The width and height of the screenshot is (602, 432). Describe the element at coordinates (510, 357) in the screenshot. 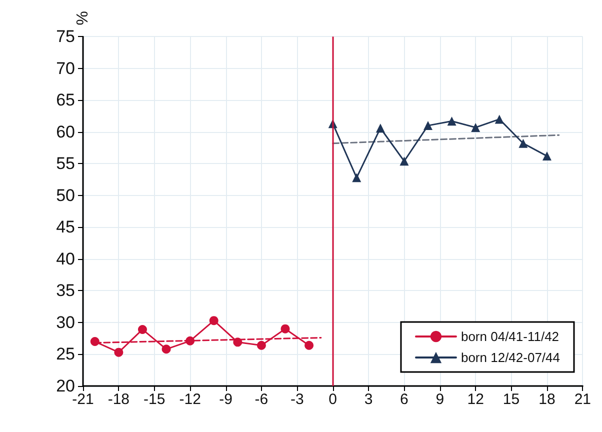

I see `legend-label: born 12/42-07/44` at that location.